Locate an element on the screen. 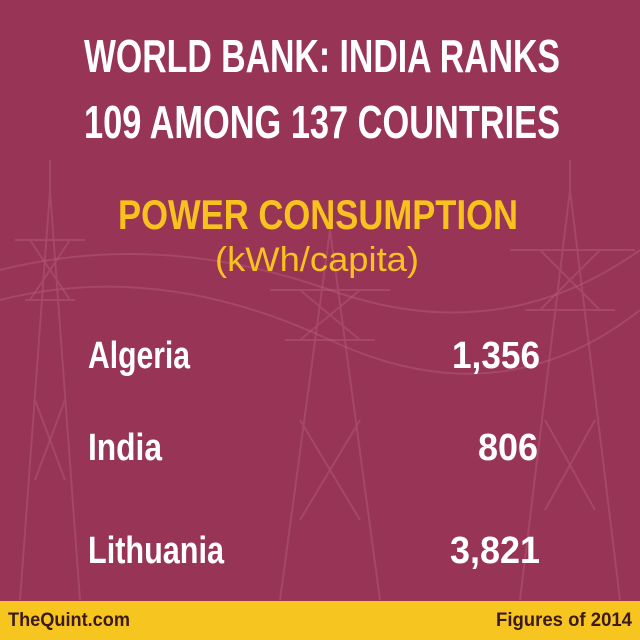 Image resolution: width=640 pixels, height=640 pixels. note: Figures of 2014 is located at coordinates (564, 620).